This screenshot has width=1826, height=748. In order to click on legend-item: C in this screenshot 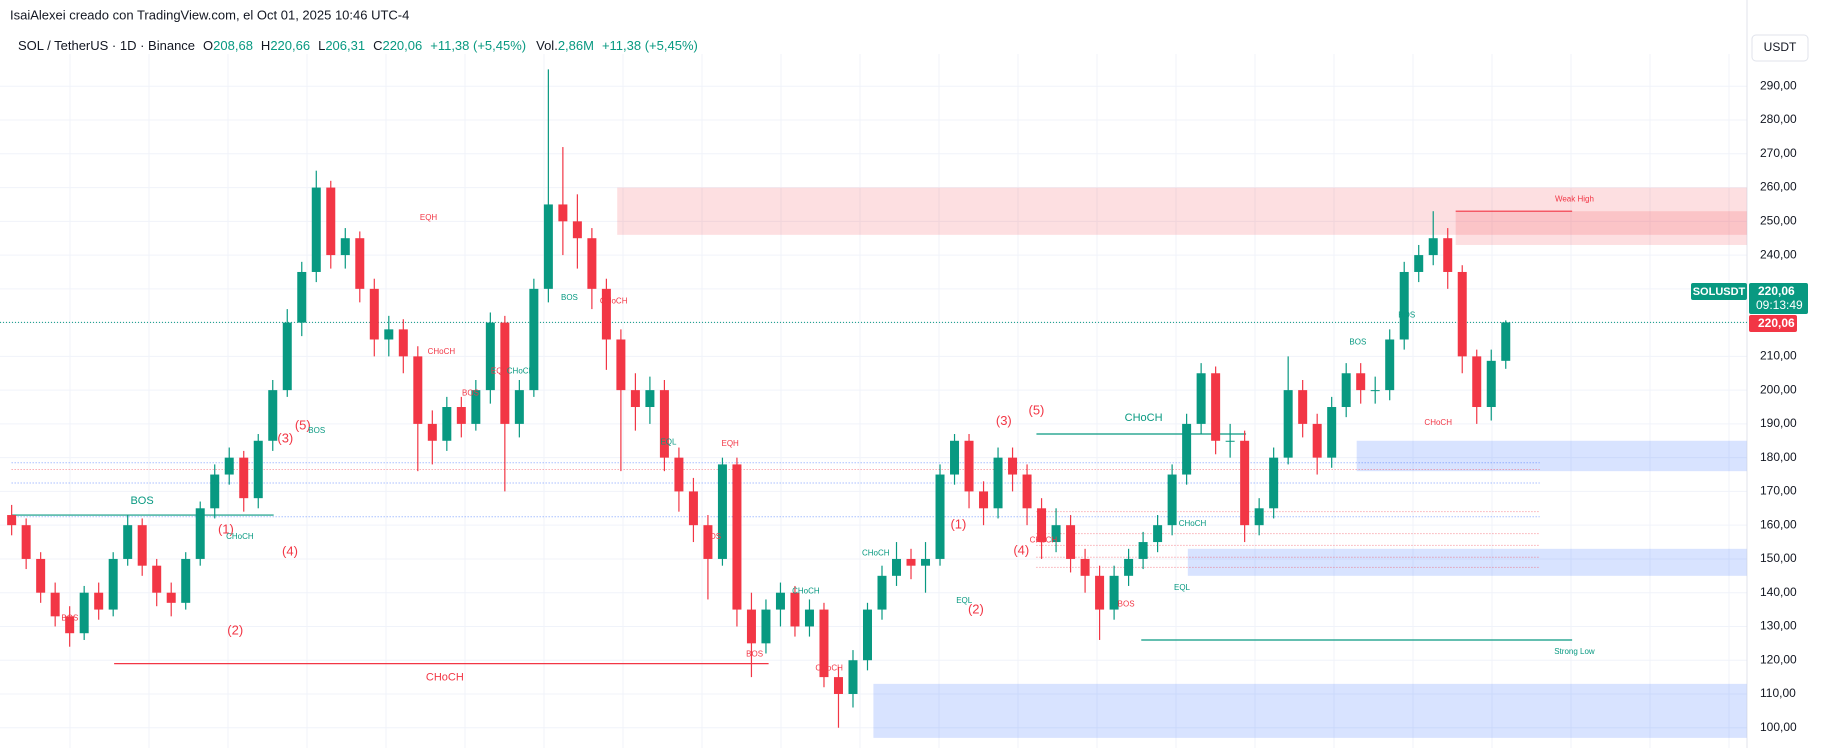, I will do `click(377, 45)`.